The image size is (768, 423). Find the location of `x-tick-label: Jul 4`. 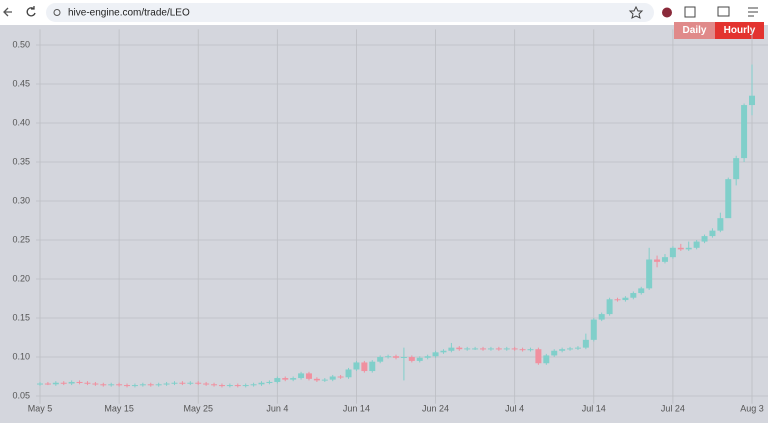

x-tick-label: Jul 4 is located at coordinates (514, 408).